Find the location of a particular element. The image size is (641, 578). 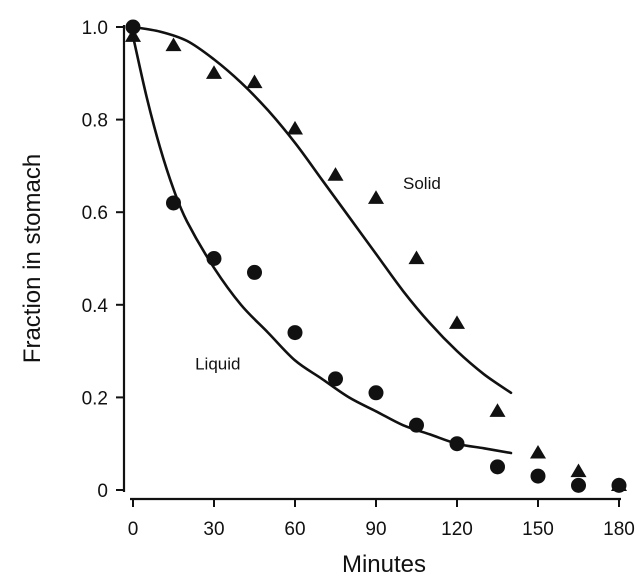

y-tick-label: 0.6 is located at coordinates (95, 213).